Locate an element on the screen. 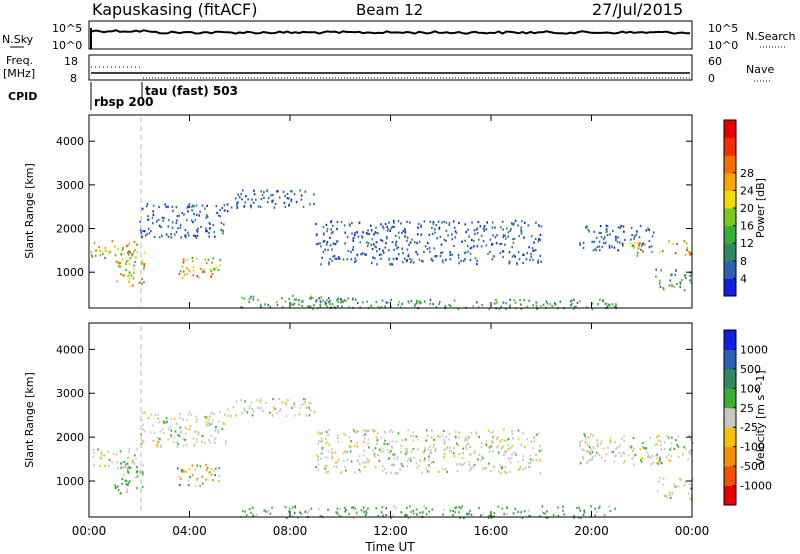  colorbar-swatch is located at coordinates (730, 359).